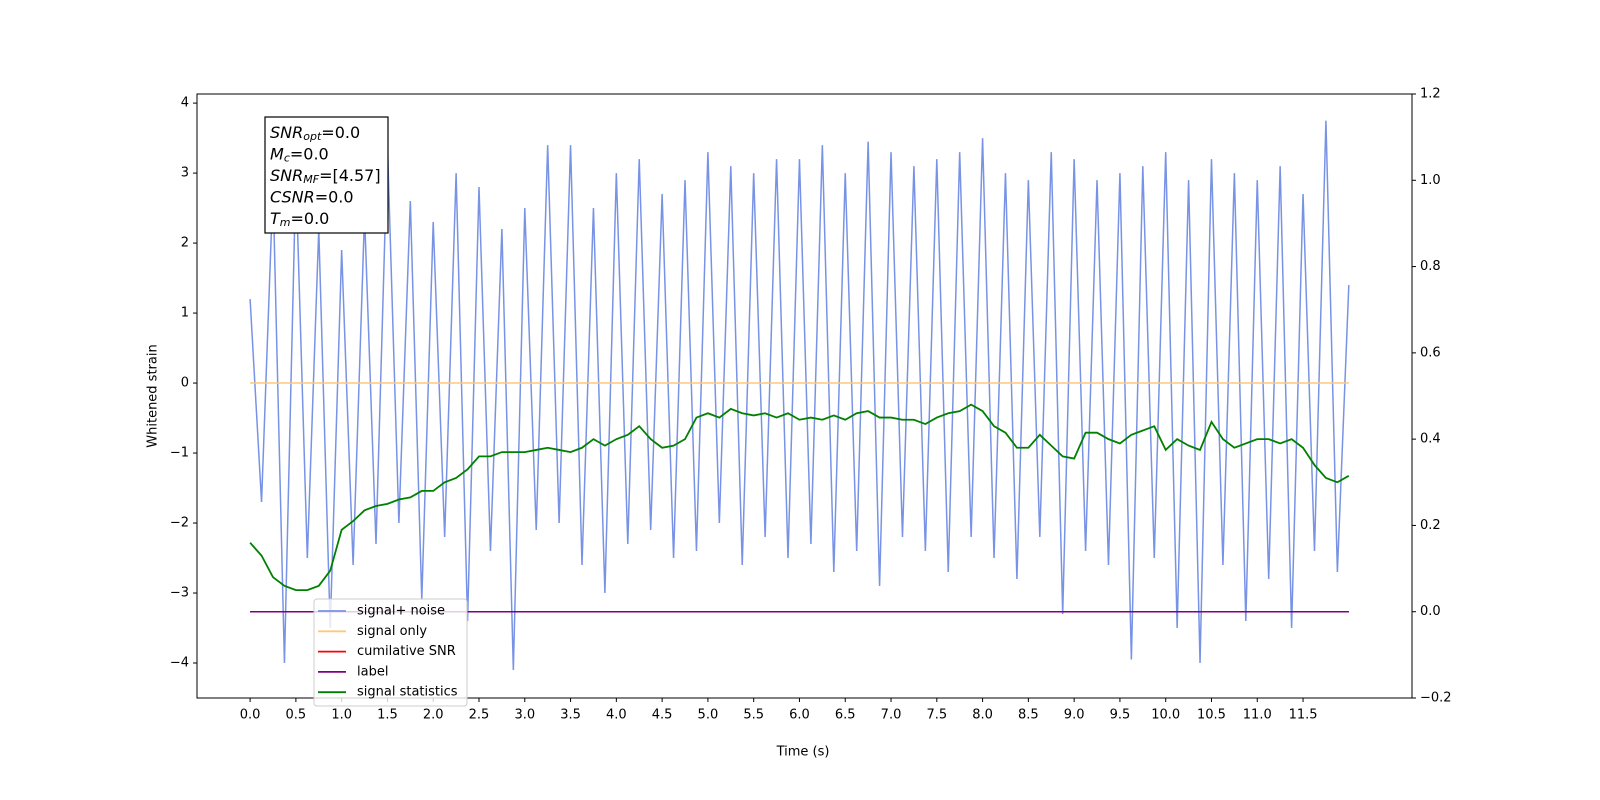 This screenshot has width=1600, height=800. I want to click on y2-tick-label: 0.2, so click(1430, 525).